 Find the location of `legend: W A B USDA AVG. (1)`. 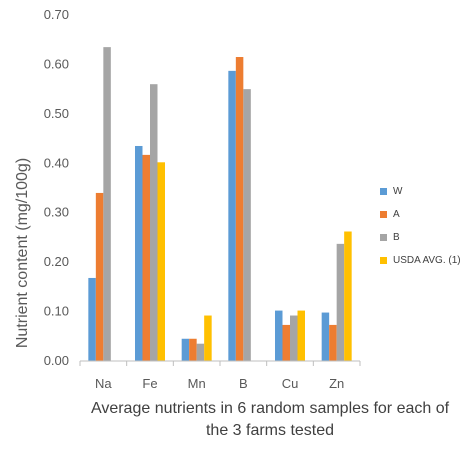

legend: W A B USDA AVG. (1) is located at coordinates (420, 231).